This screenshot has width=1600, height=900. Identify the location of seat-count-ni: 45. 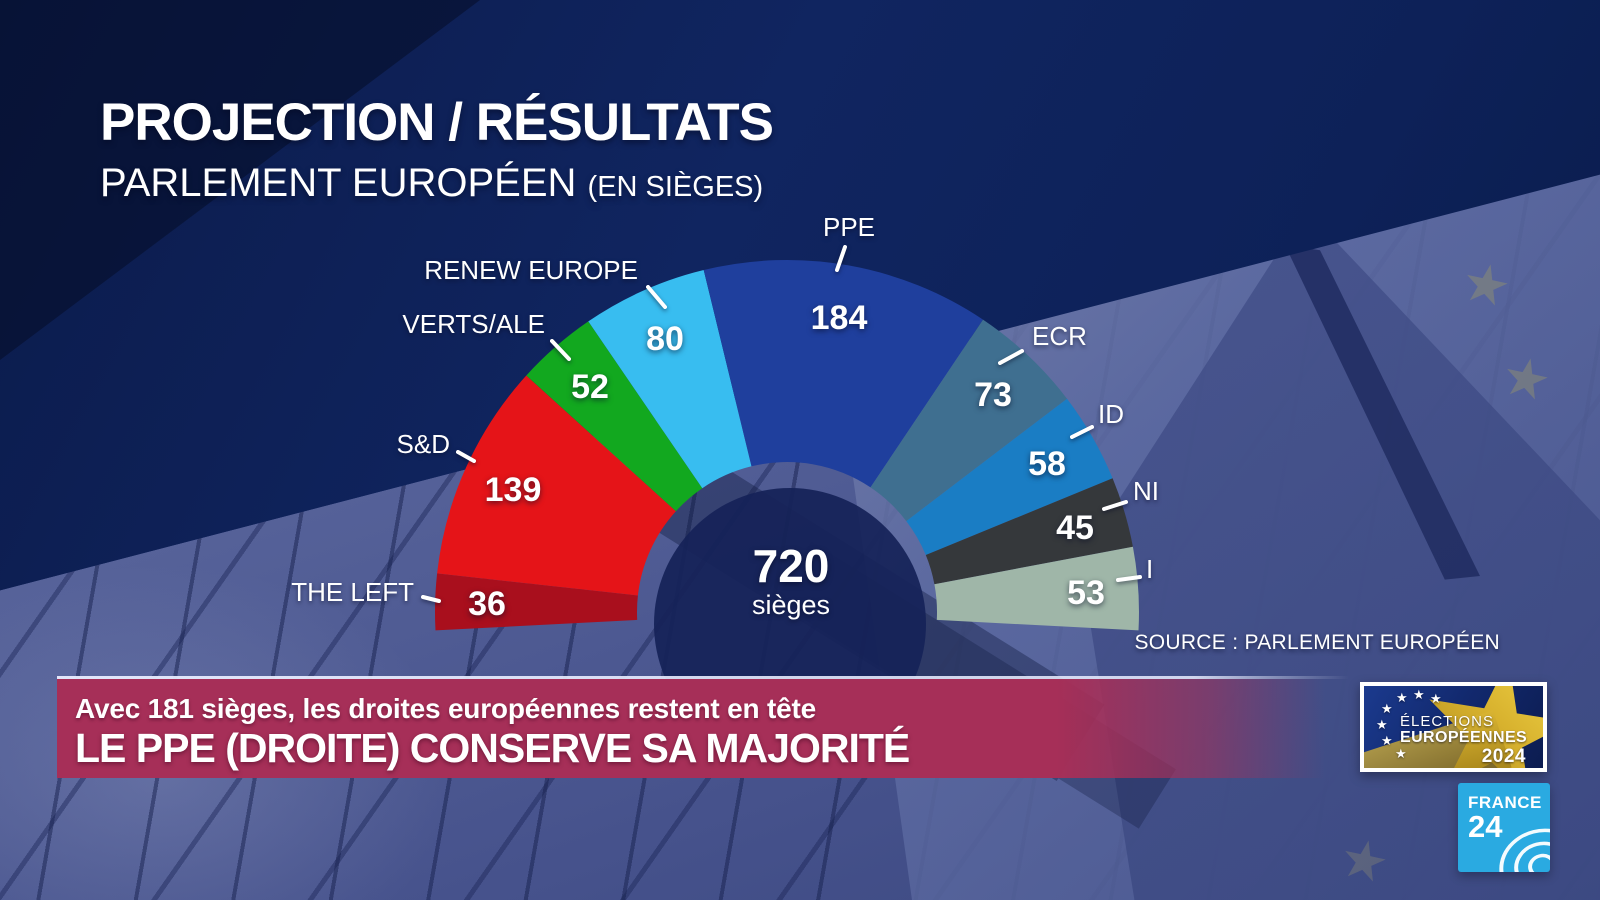
(1075, 528).